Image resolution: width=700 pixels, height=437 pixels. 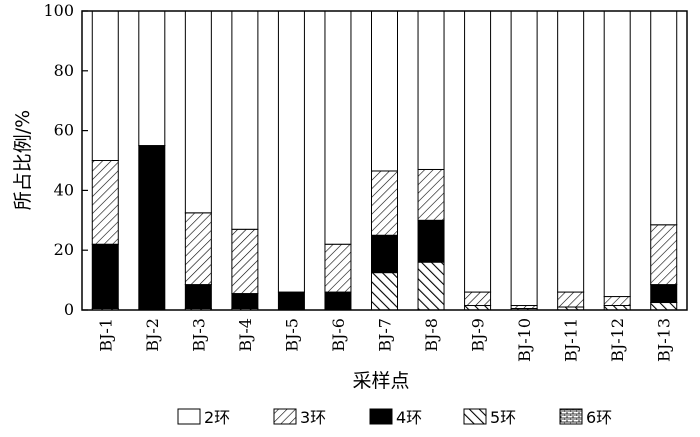 What do you see at coordinates (65, 160) in the screenshot?
I see `y-ticks: 0 20 40 60 80 100` at bounding box center [65, 160].